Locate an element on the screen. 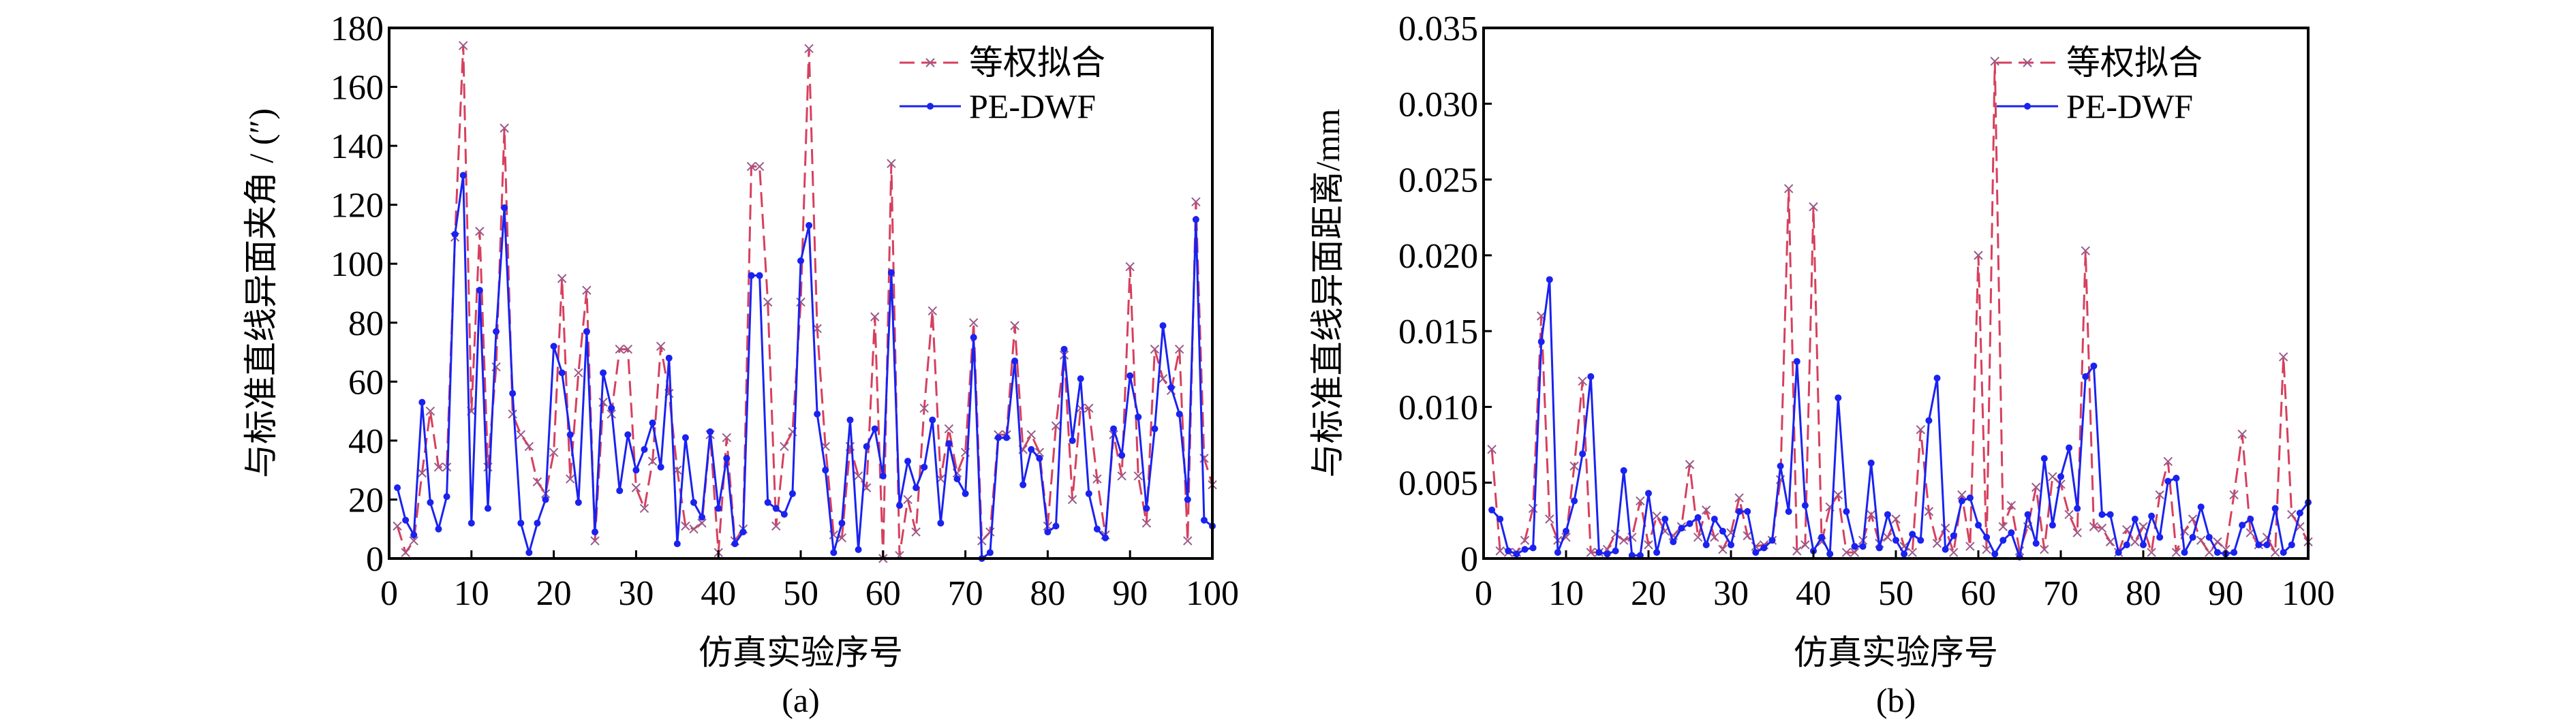 The width and height of the screenshot is (2576, 724). y-tick-label: 160 is located at coordinates (357, 88).